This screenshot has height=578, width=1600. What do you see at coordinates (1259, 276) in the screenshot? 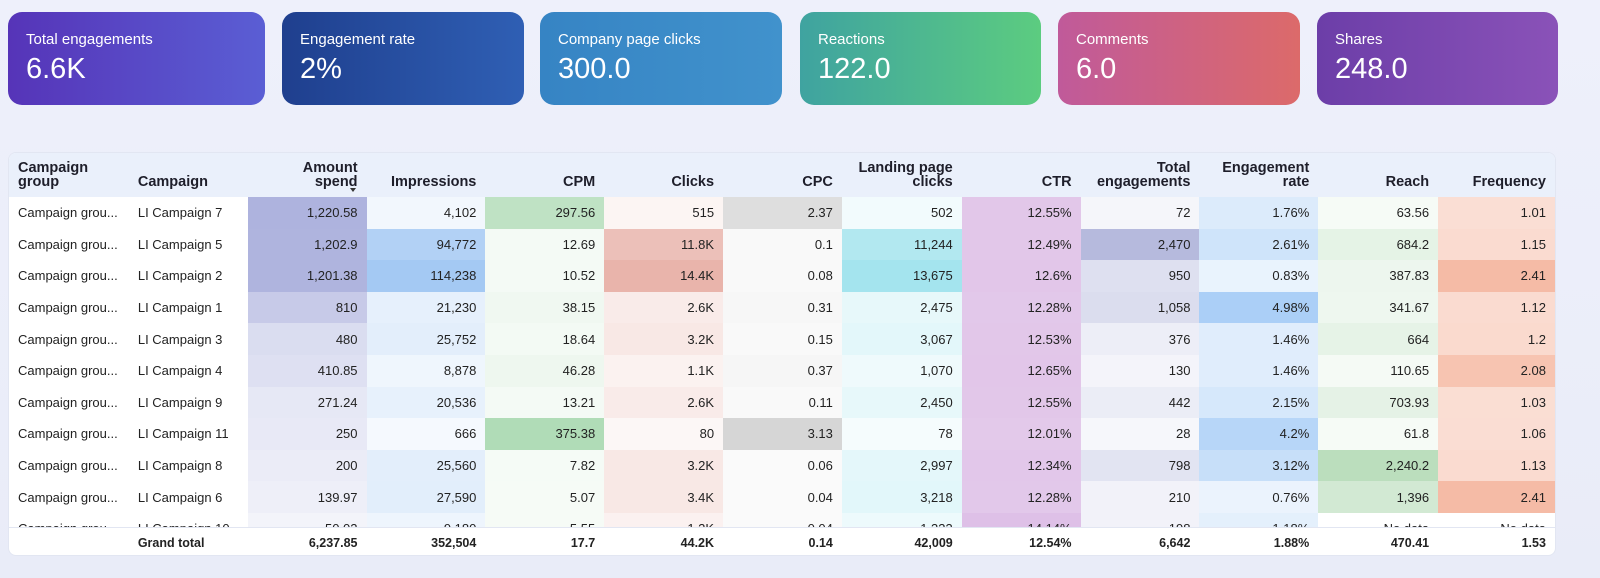
I see `table-cell: 0.83%` at bounding box center [1259, 276].